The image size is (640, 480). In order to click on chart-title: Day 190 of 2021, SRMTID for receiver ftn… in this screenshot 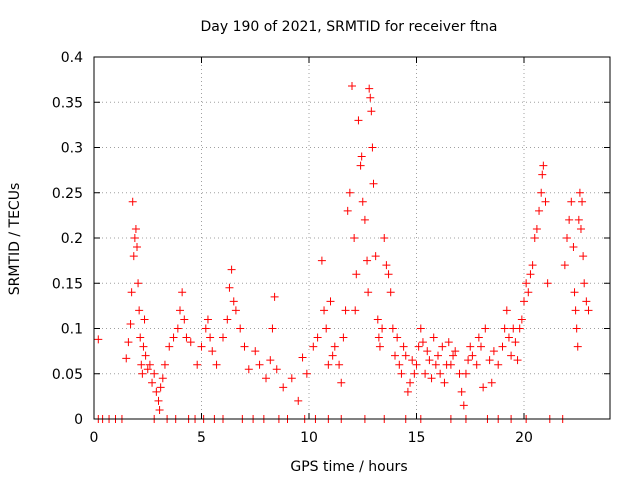, I will do `click(348, 27)`.